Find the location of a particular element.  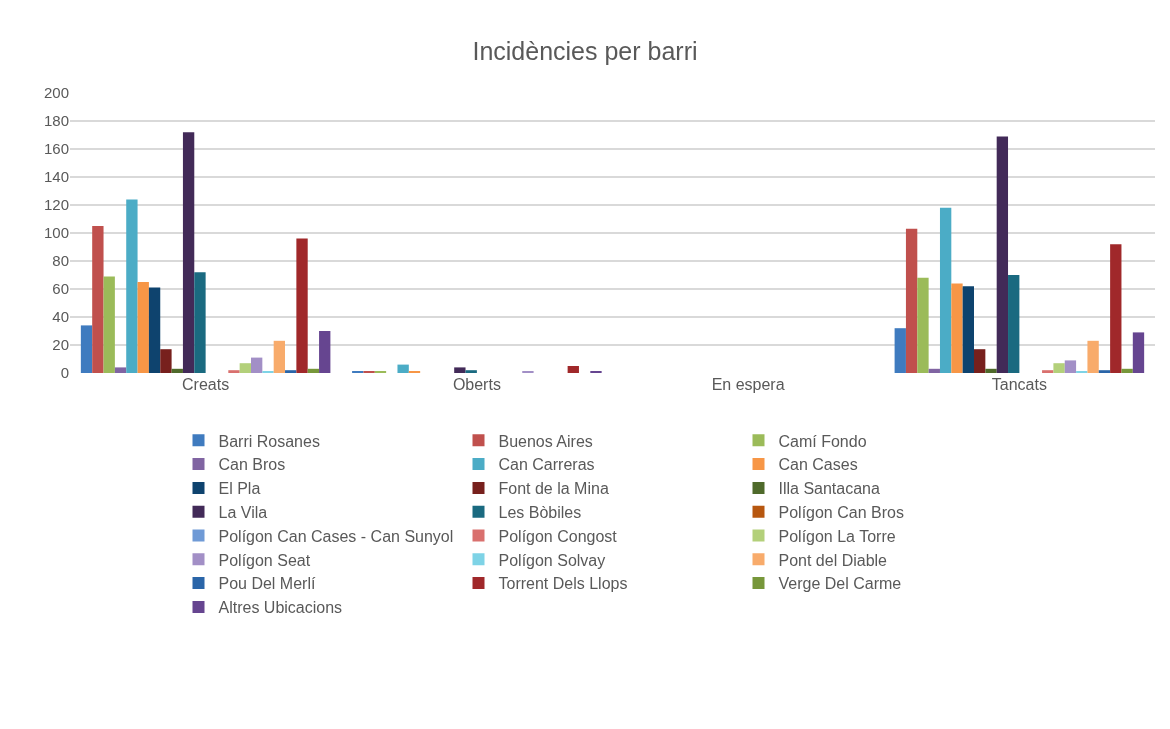

legend-label: Can Bros is located at coordinates (252, 465).